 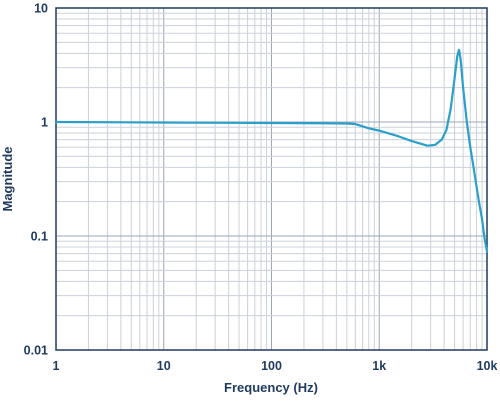 What do you see at coordinates (56, 366) in the screenshot?
I see `x-tick-label: 1` at bounding box center [56, 366].